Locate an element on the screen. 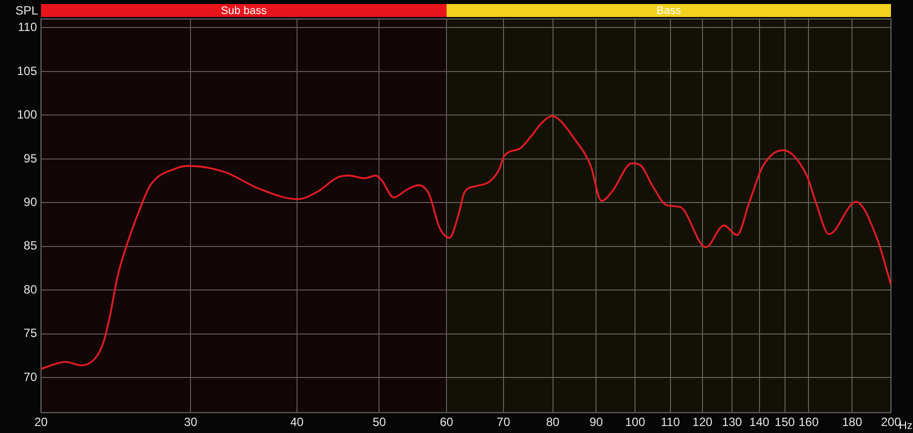  x-tick-label: 30 is located at coordinates (191, 422).